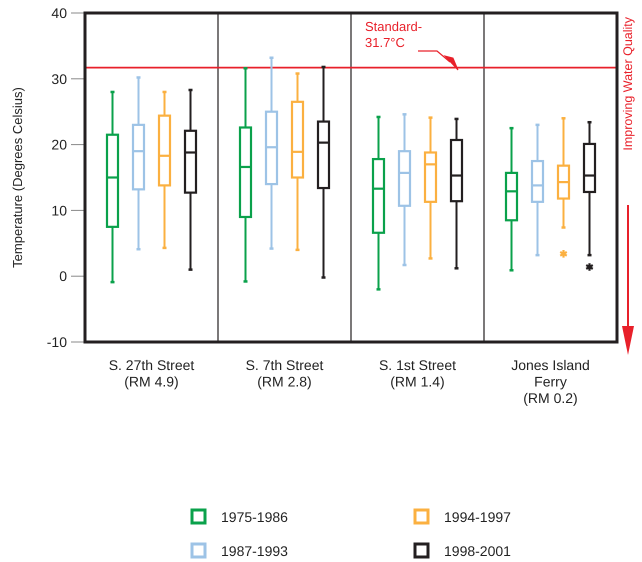  What do you see at coordinates (59, 13) in the screenshot?
I see `y-tick-label: 40` at bounding box center [59, 13].